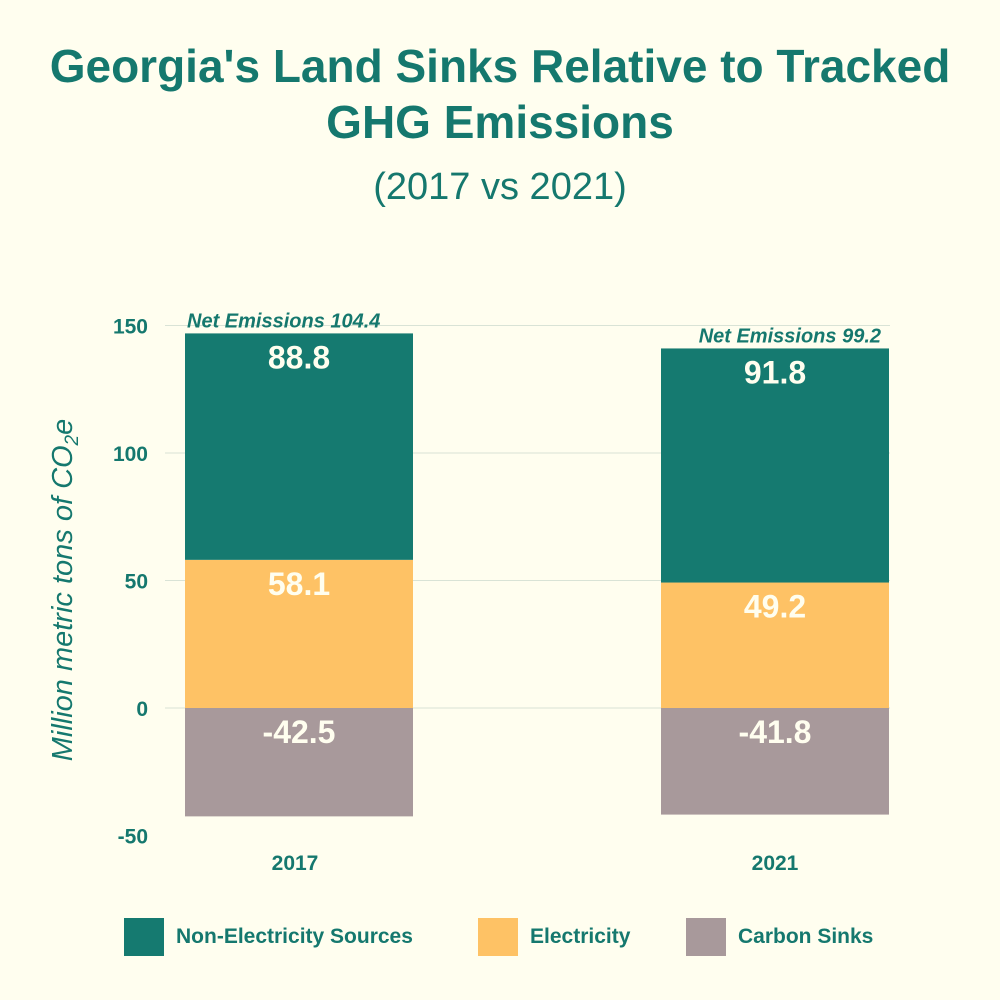 The height and width of the screenshot is (1000, 1000). What do you see at coordinates (294, 936) in the screenshot?
I see `legend-label: Non-Electricity Sources` at bounding box center [294, 936].